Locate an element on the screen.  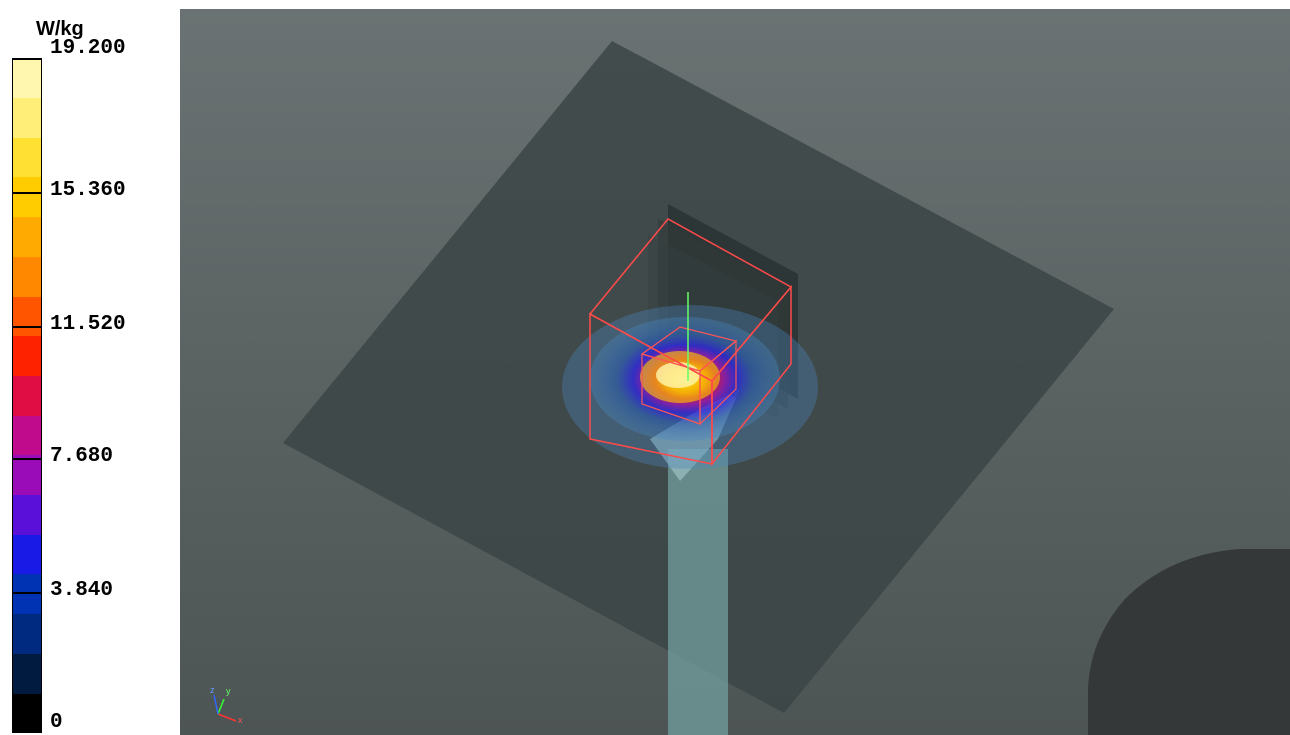
svg-text: z is located at coordinates (212, 690).